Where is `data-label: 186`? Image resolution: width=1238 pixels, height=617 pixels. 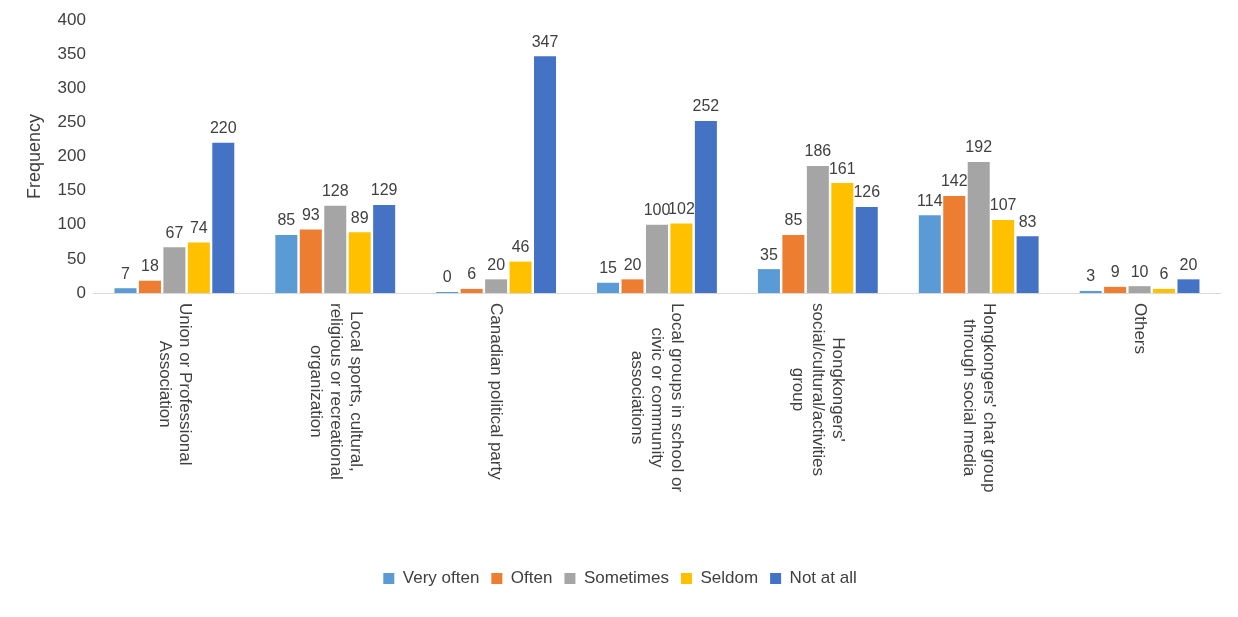 data-label: 186 is located at coordinates (818, 151).